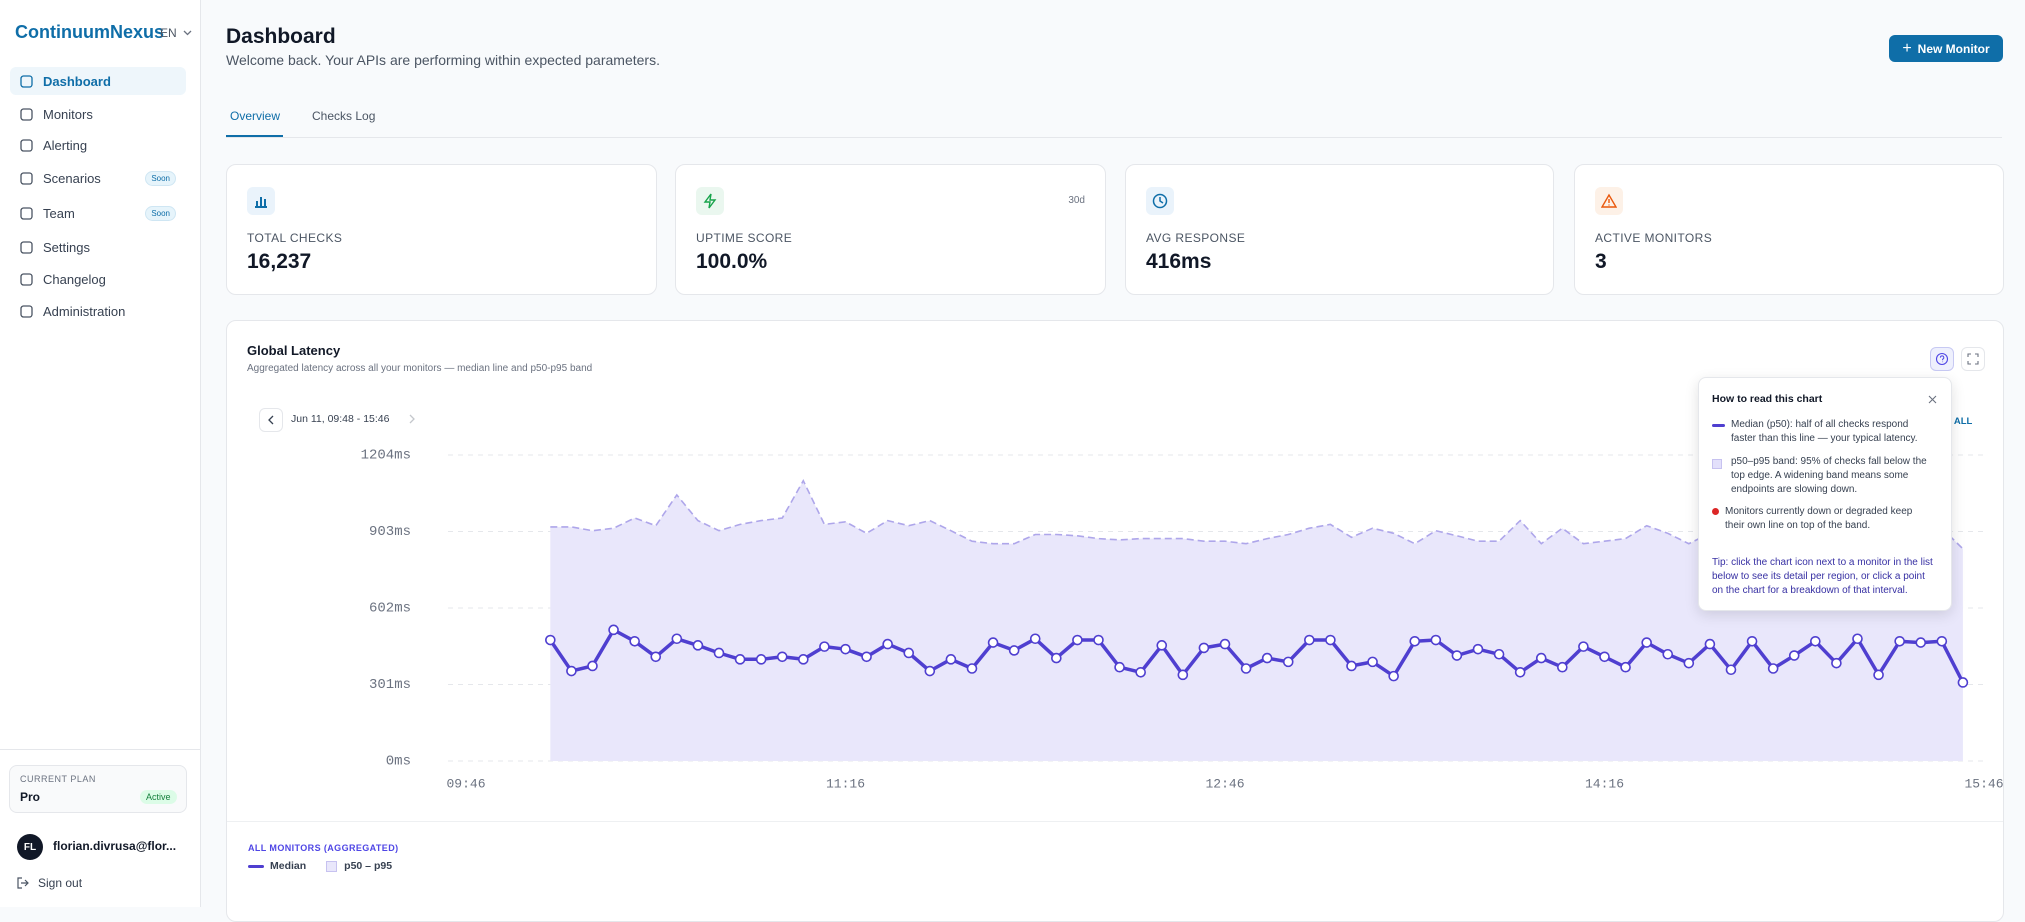 Image resolution: width=2025 pixels, height=922 pixels. Describe the element at coordinates (158, 797) in the screenshot. I see `plan-status: Active` at that location.